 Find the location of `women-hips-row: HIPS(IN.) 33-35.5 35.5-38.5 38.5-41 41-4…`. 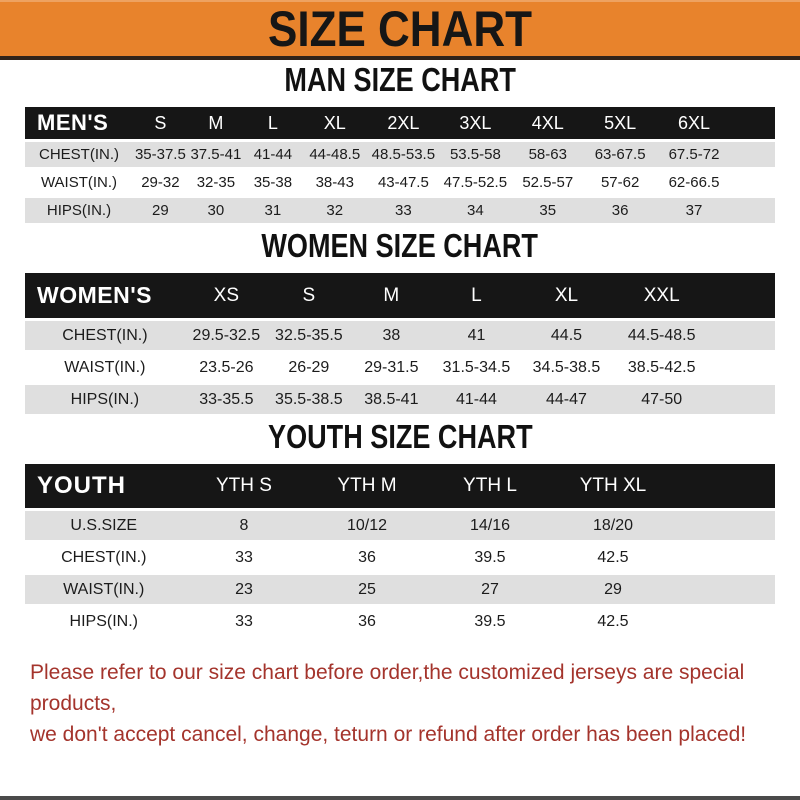

women-hips-row: HIPS(IN.) 33-35.5 35.5-38.5 38.5-41 41-4… is located at coordinates (400, 399).